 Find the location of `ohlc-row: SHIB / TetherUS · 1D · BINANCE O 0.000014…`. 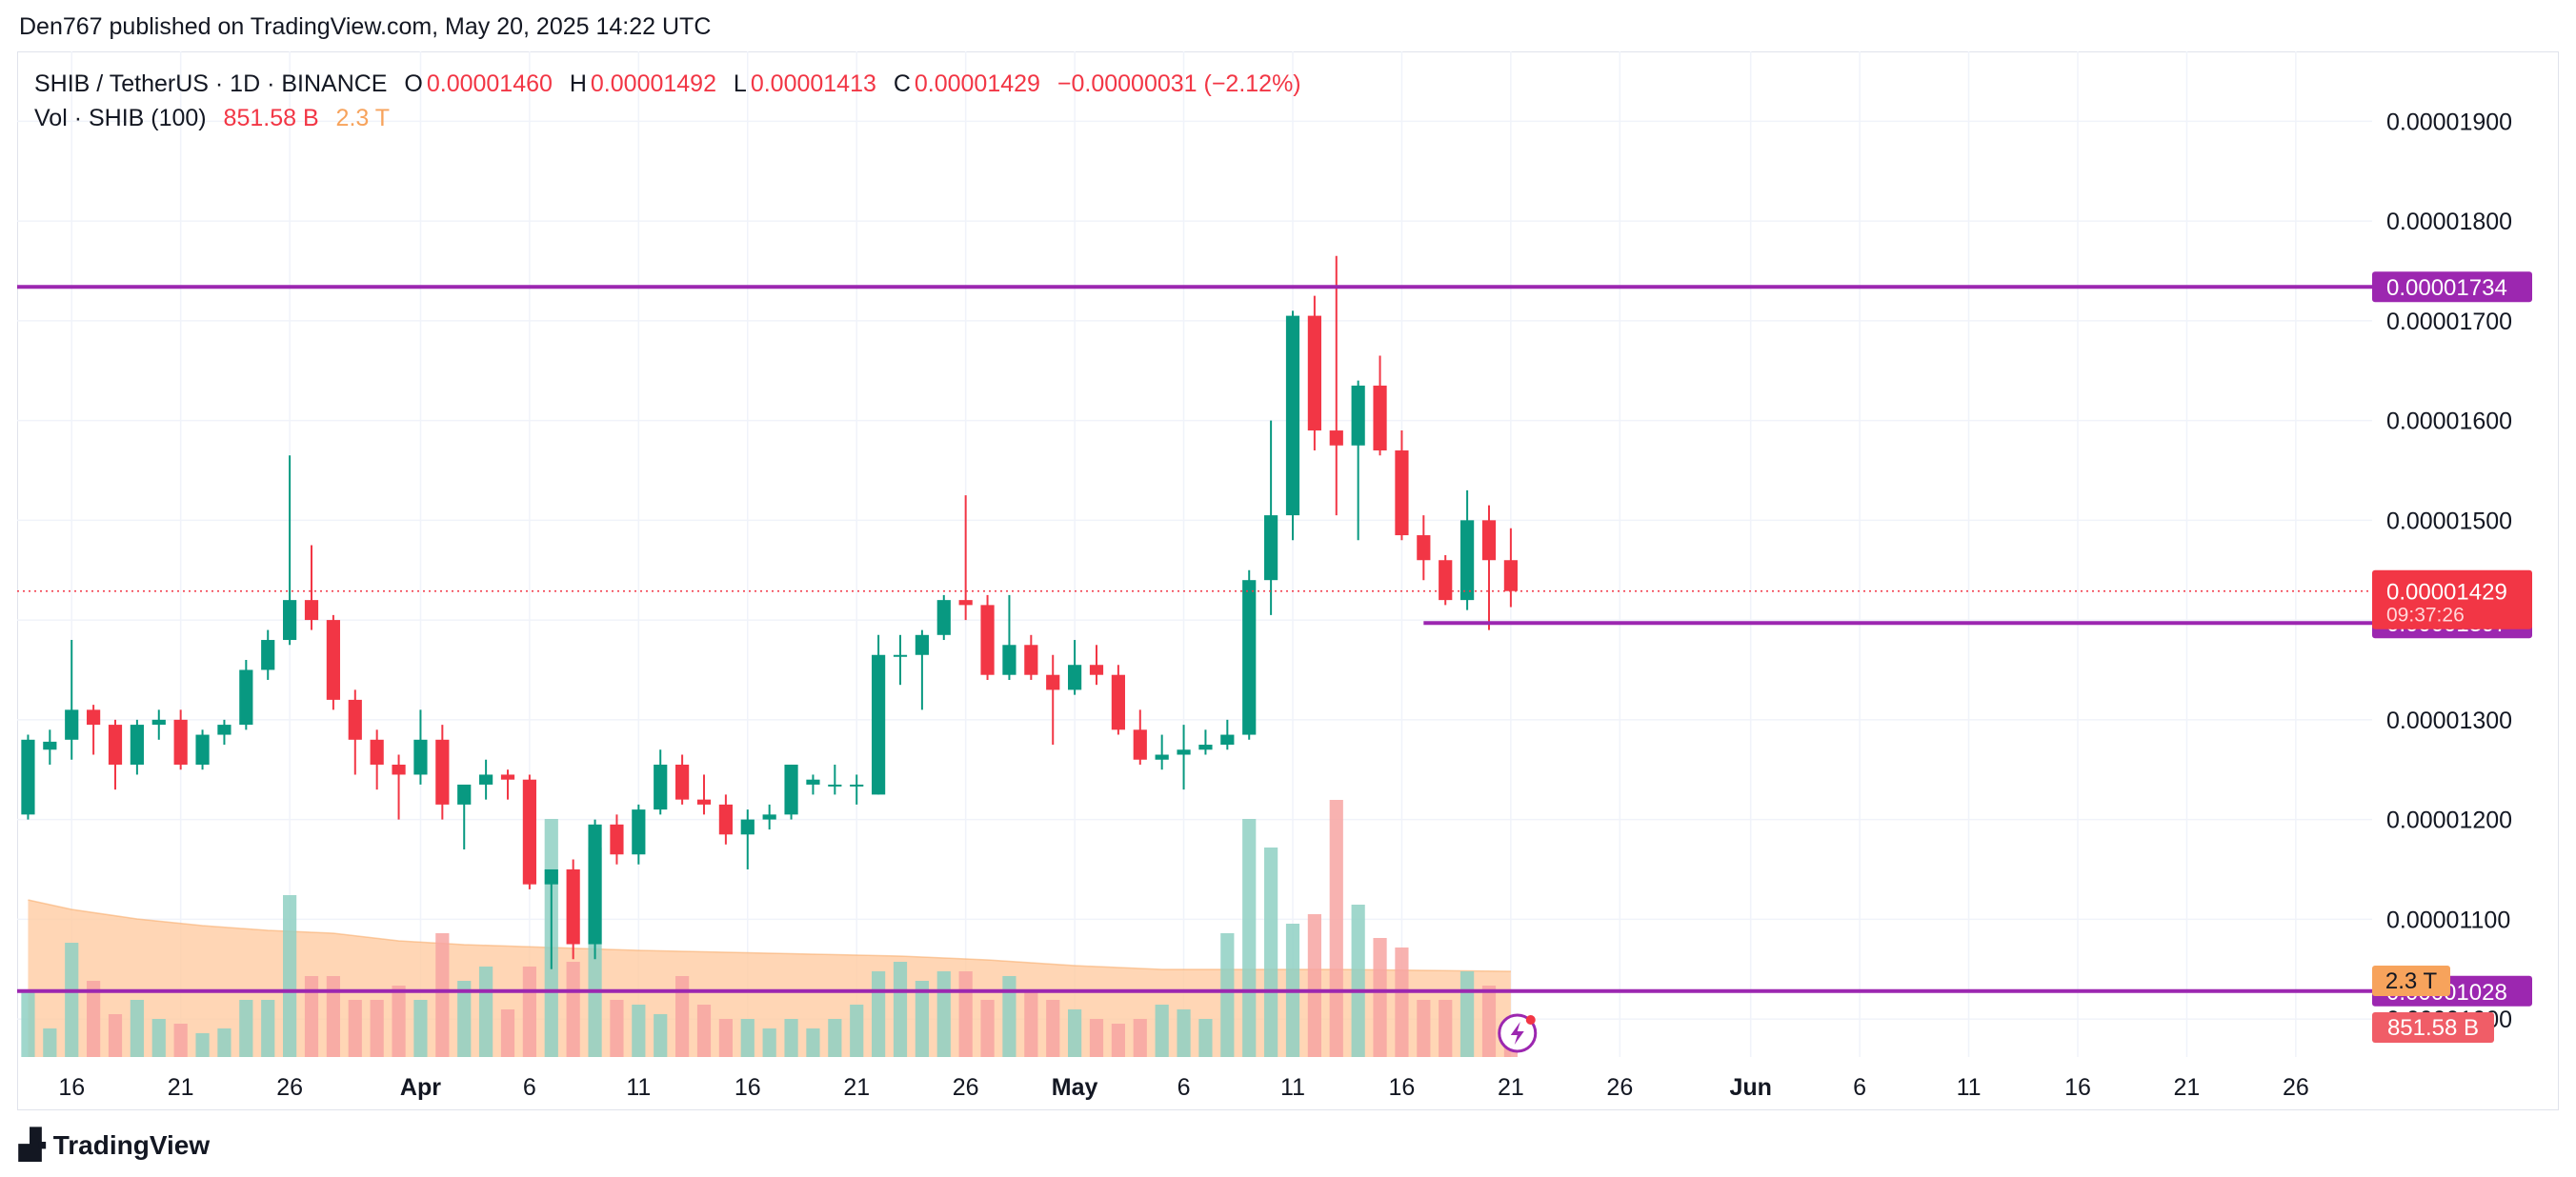

ohlc-row: SHIB / TetherUS · 1D · BINANCE O 0.000014… is located at coordinates (669, 84).